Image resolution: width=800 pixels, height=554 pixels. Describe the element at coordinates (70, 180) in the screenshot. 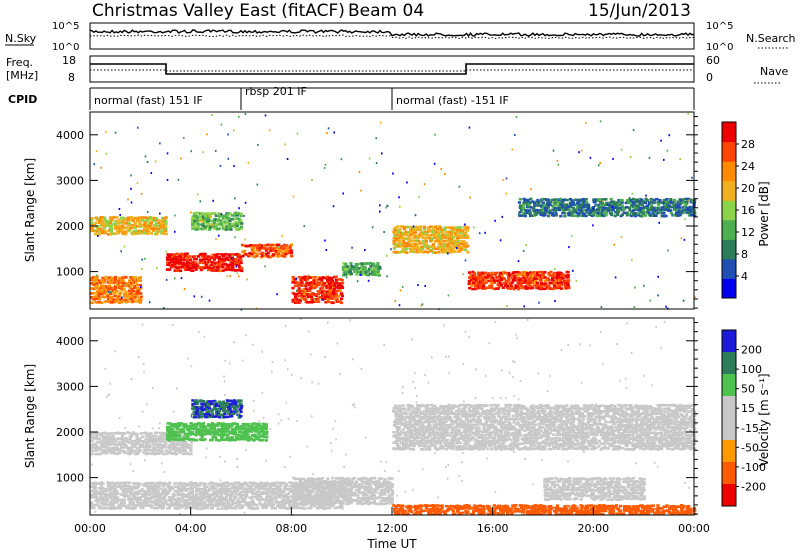

I see `ytick-label: 3000` at that location.